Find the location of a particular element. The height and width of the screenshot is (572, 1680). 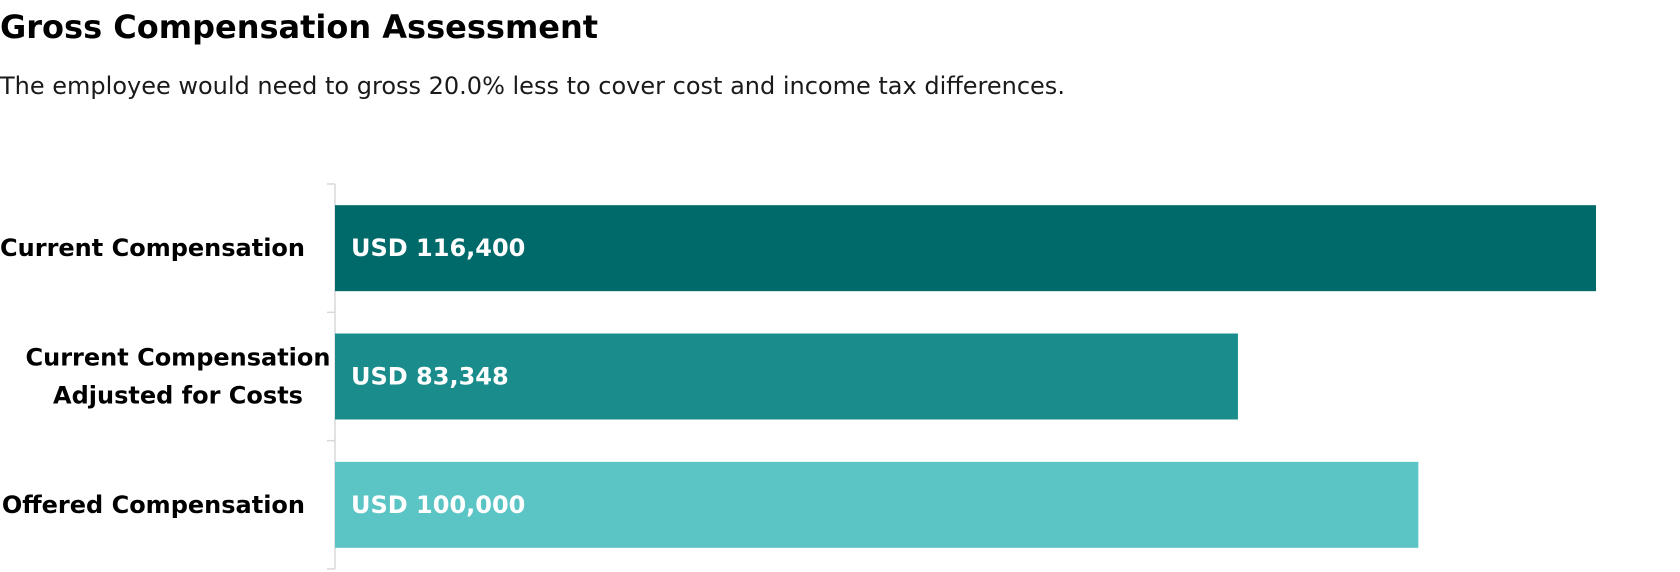

category-label: Offered Compensation is located at coordinates (153, 505).